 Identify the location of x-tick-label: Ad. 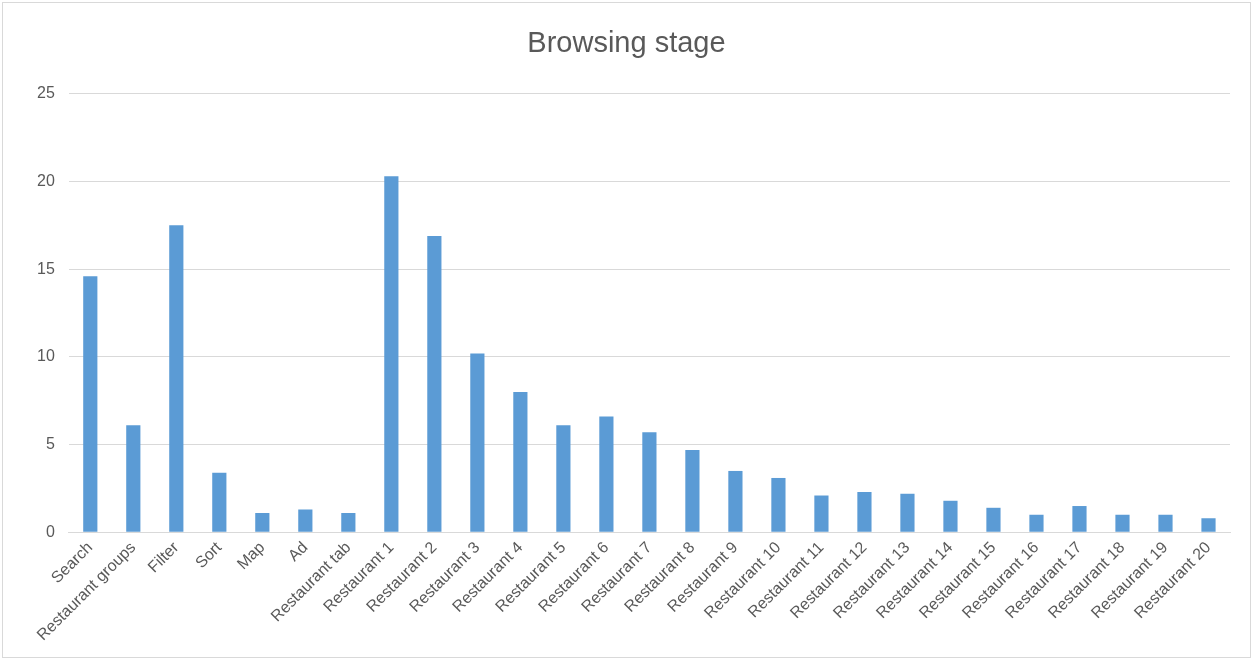
(297, 551).